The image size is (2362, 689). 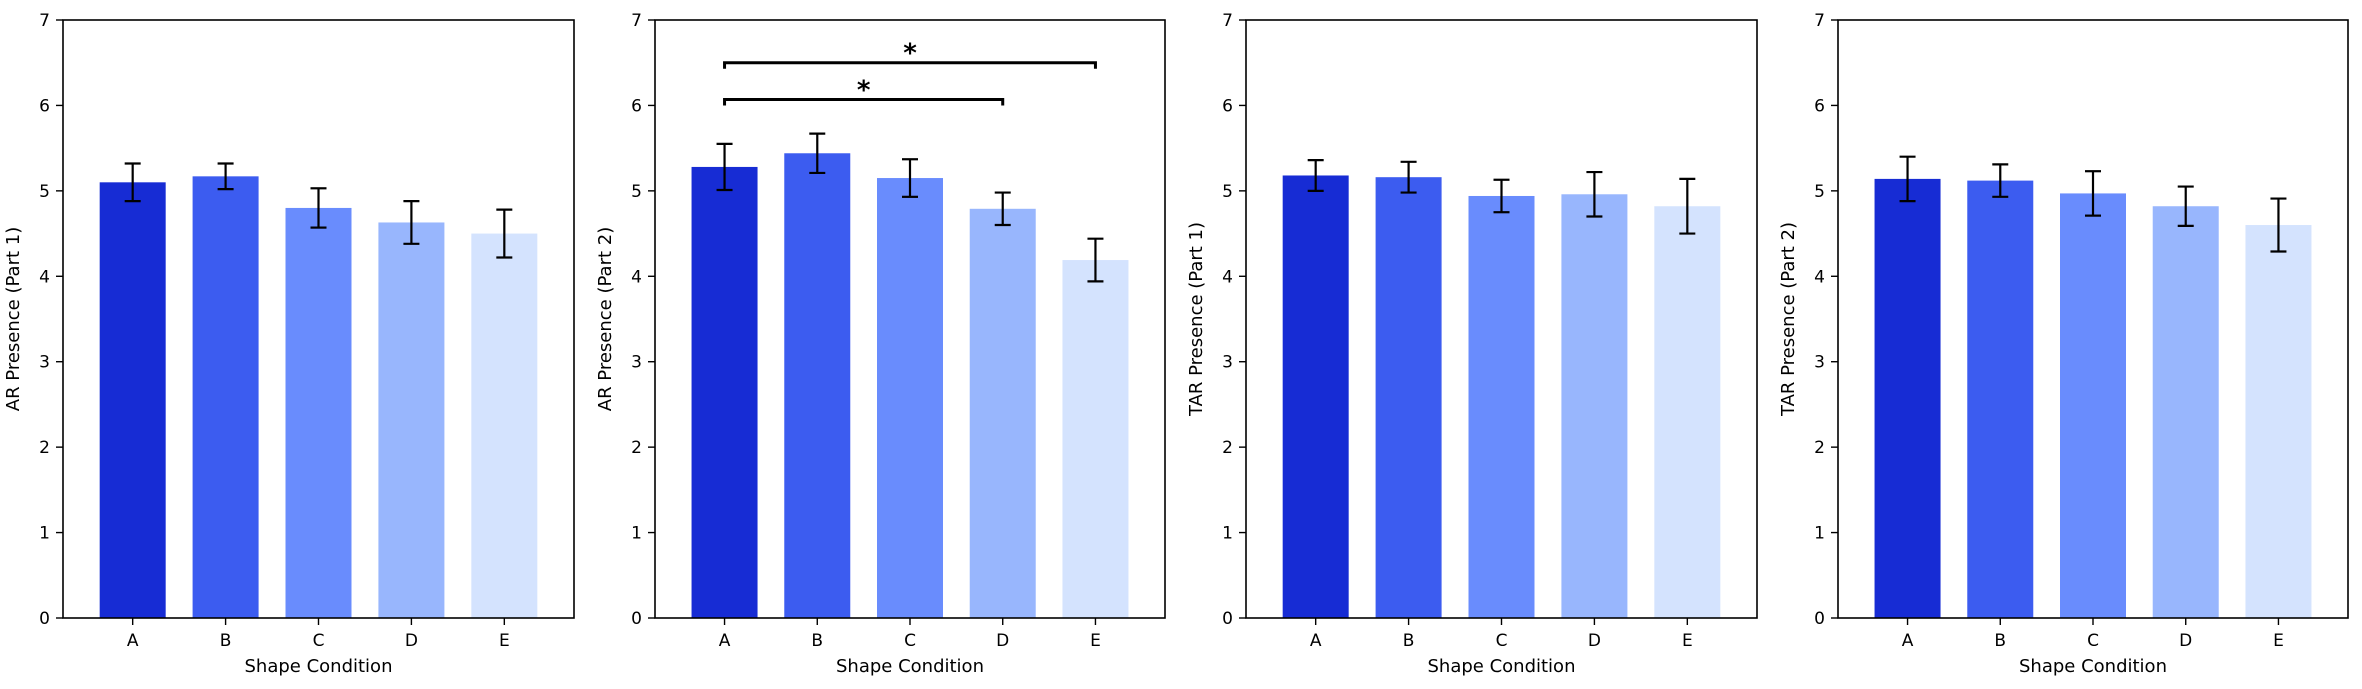 What do you see at coordinates (605, 319) in the screenshot?
I see `y-axis-label: AR Presence (Part 2)` at bounding box center [605, 319].